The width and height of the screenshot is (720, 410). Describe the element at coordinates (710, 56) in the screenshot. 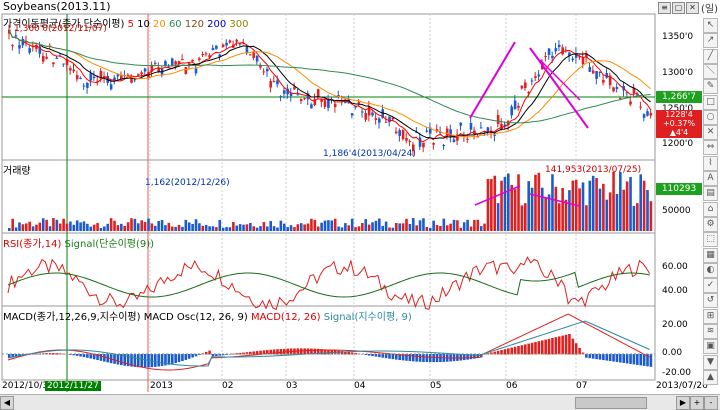

I see `tool-button-2: ╱` at that location.